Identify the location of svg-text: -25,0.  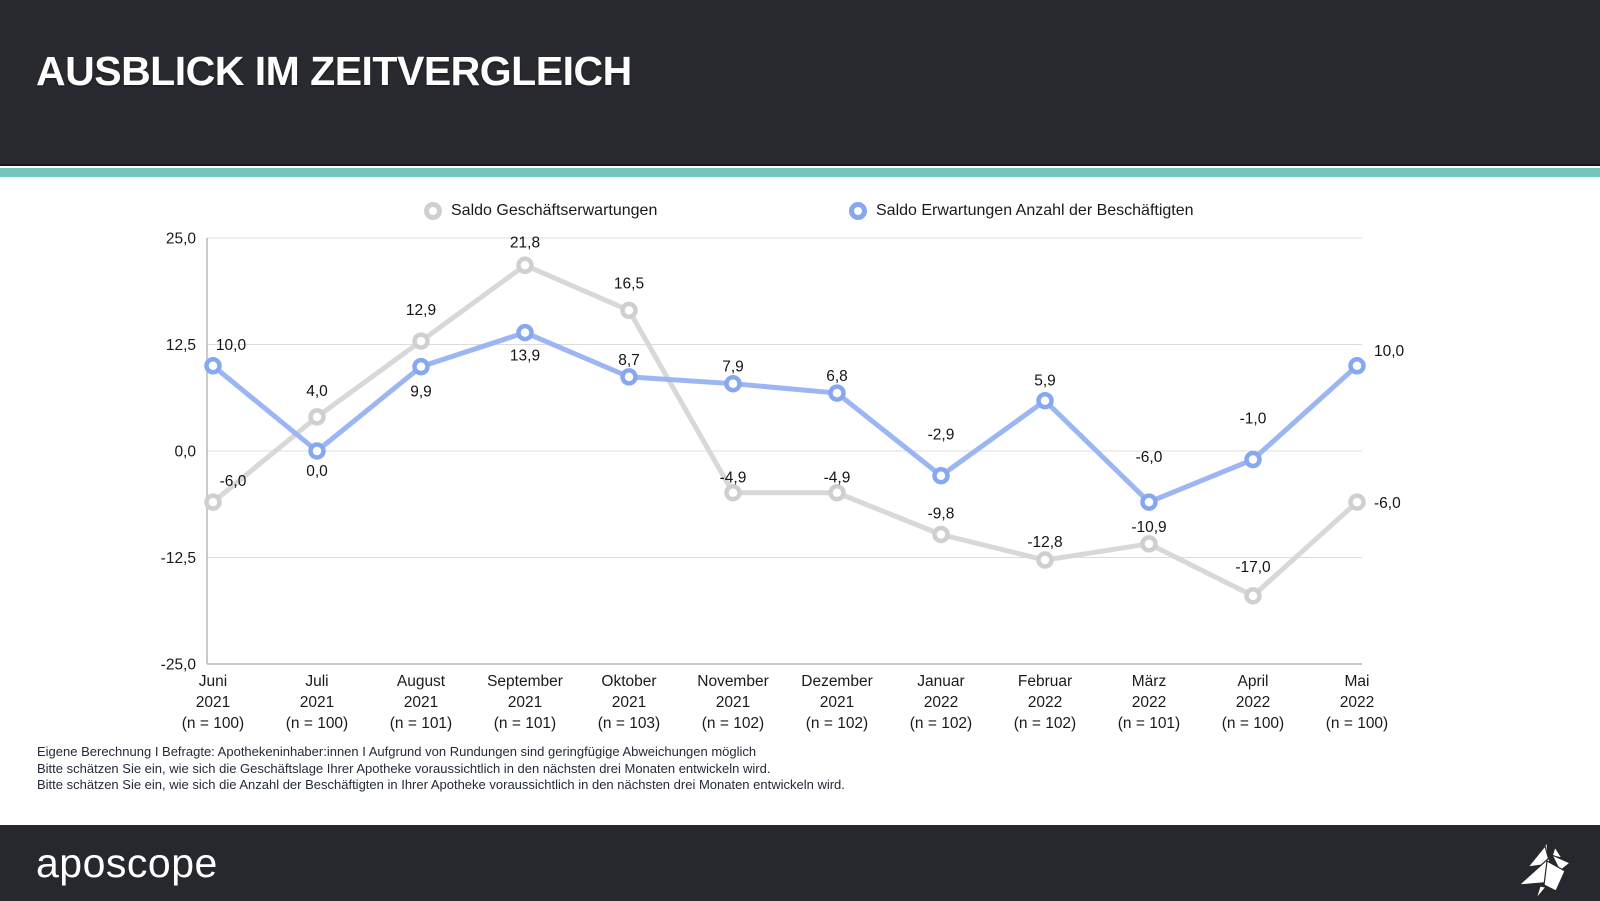
(179, 665).